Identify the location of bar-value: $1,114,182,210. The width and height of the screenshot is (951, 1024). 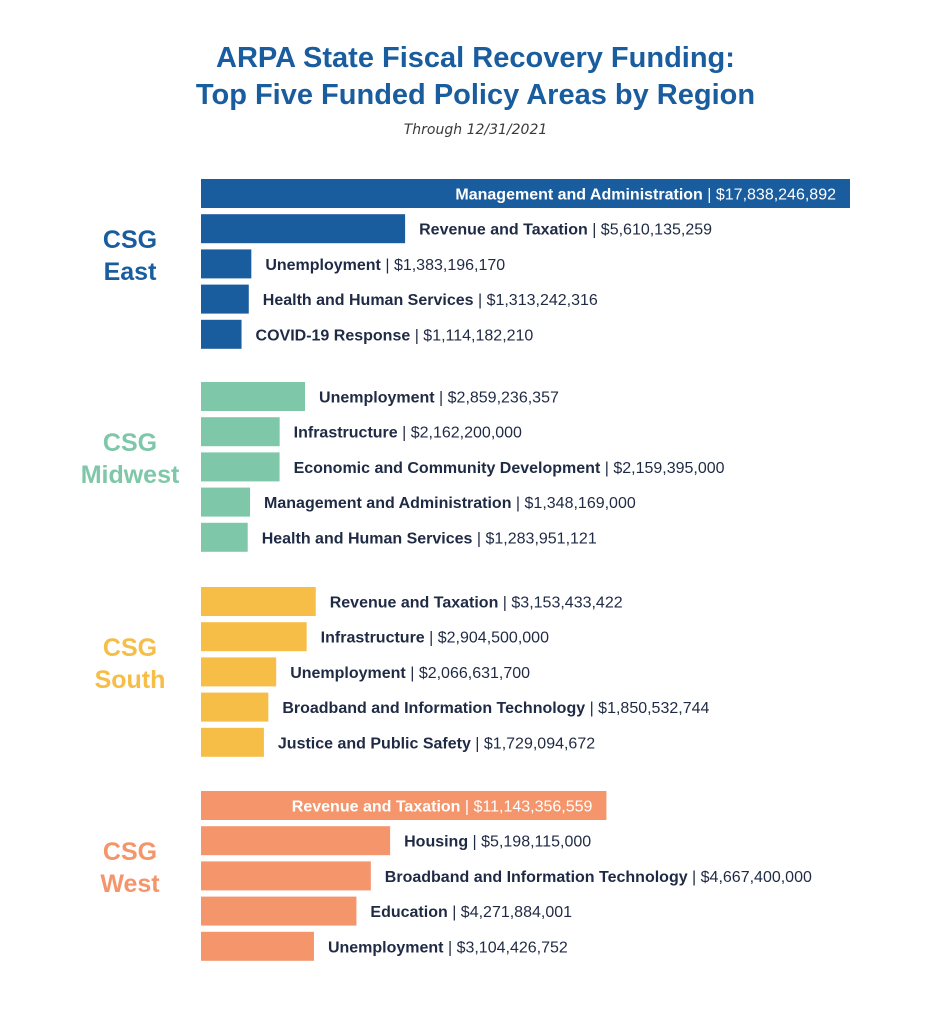
(478, 335).